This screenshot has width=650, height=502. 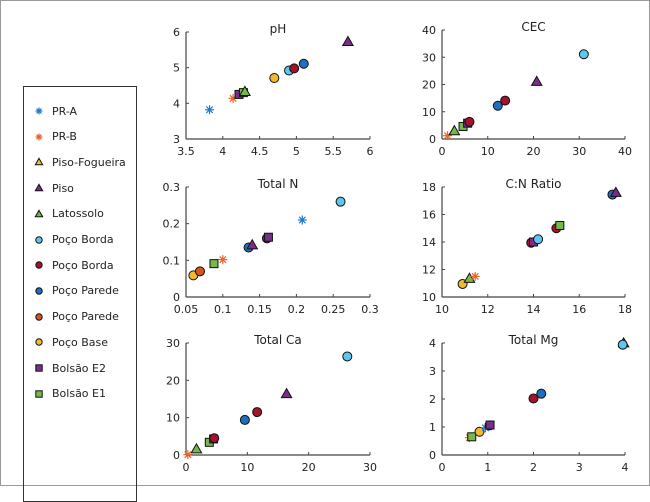 What do you see at coordinates (50, 111) in the screenshot?
I see `legend-item: PR-A` at bounding box center [50, 111].